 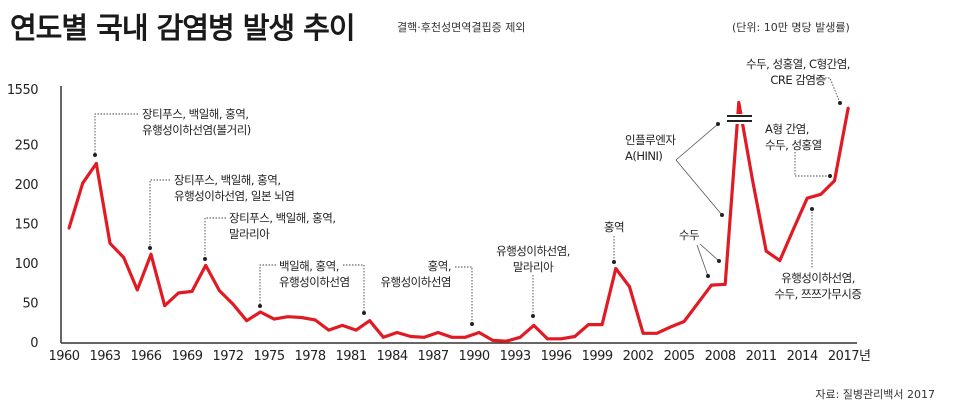 I want to click on data-point-1984, so click(x=397, y=332).